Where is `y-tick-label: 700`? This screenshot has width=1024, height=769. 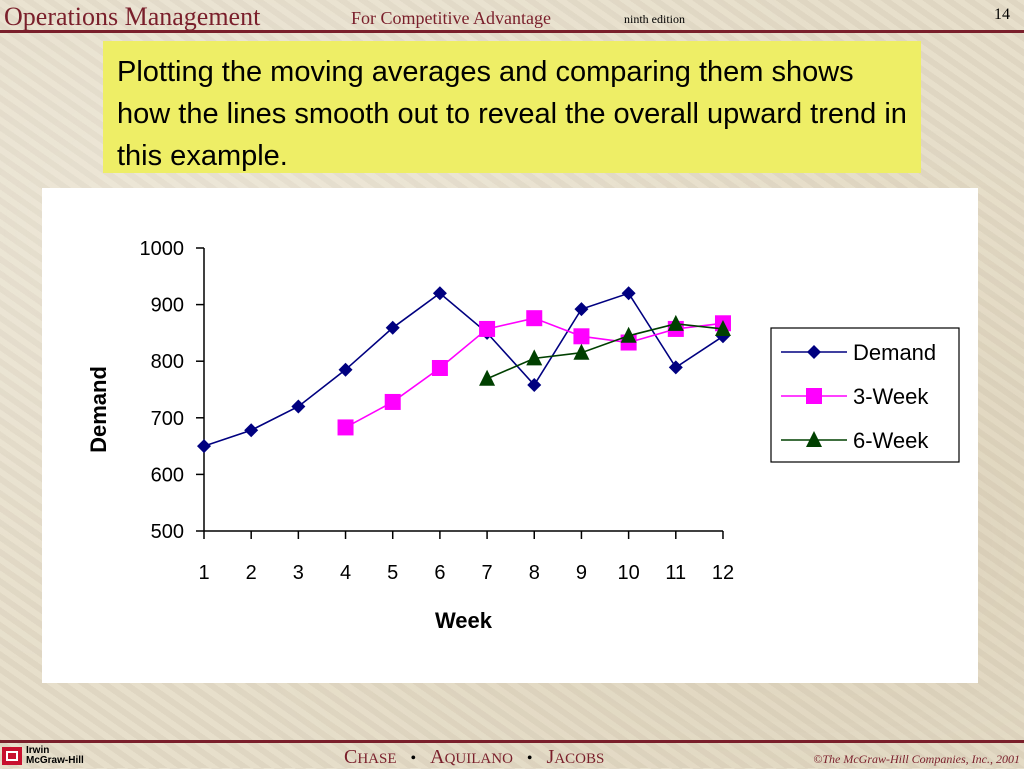 y-tick-label: 700 is located at coordinates (167, 419).